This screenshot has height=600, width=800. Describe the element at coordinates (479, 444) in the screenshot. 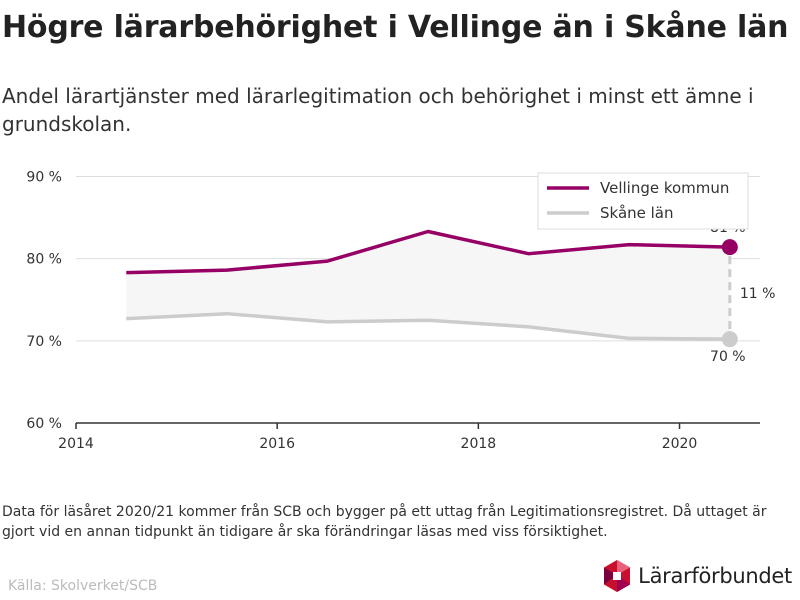

I see `x-tick-label: 2018` at that location.